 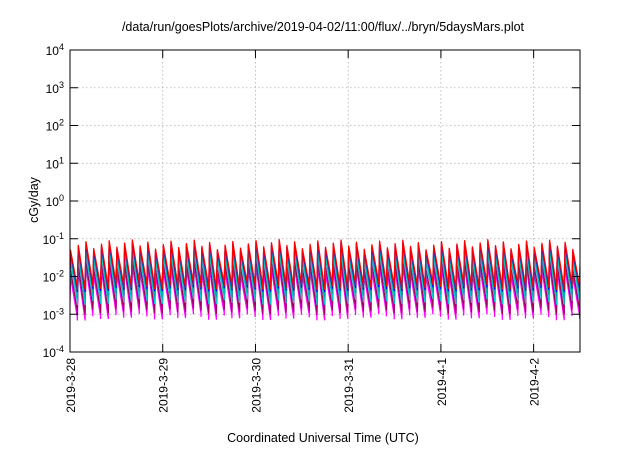 I want to click on x-axis-title: Coordinated Universal Time (UTC), so click(x=323, y=438).